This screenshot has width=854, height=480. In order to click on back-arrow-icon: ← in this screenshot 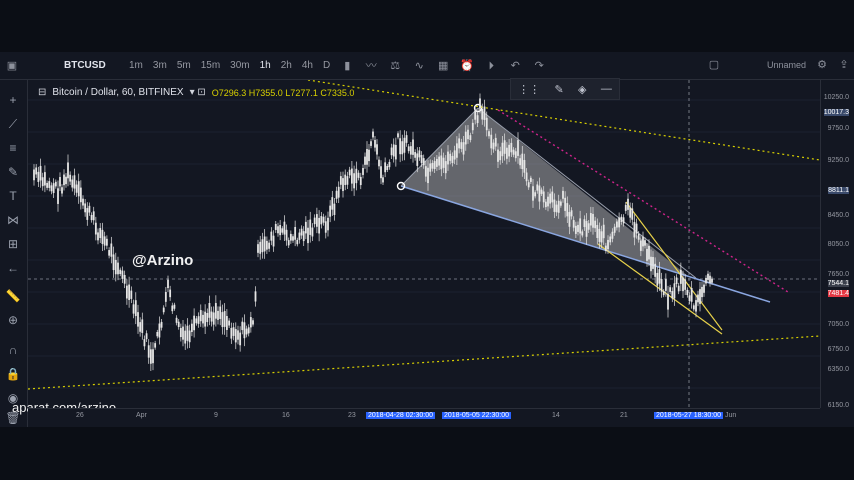, I will do `click(13, 268)`.